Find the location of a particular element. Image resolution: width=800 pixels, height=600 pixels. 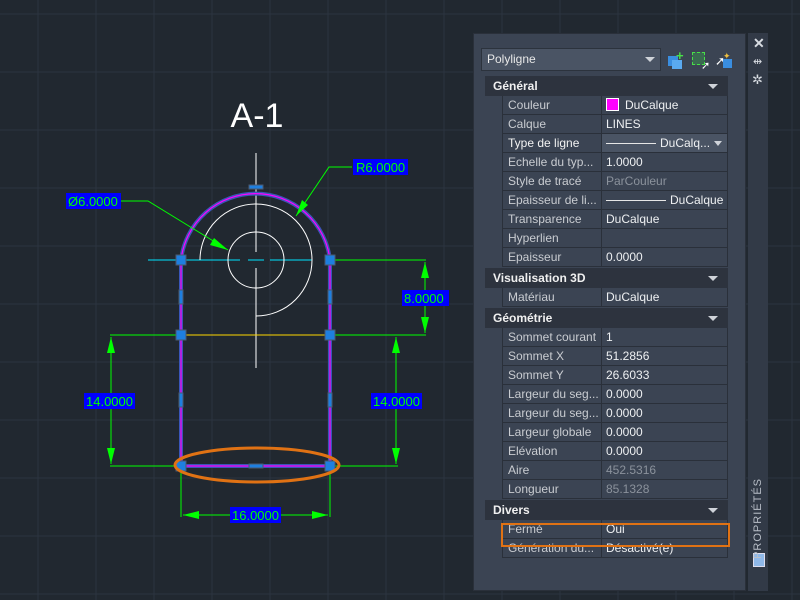

property-row: Hyperlien is located at coordinates (615, 238).